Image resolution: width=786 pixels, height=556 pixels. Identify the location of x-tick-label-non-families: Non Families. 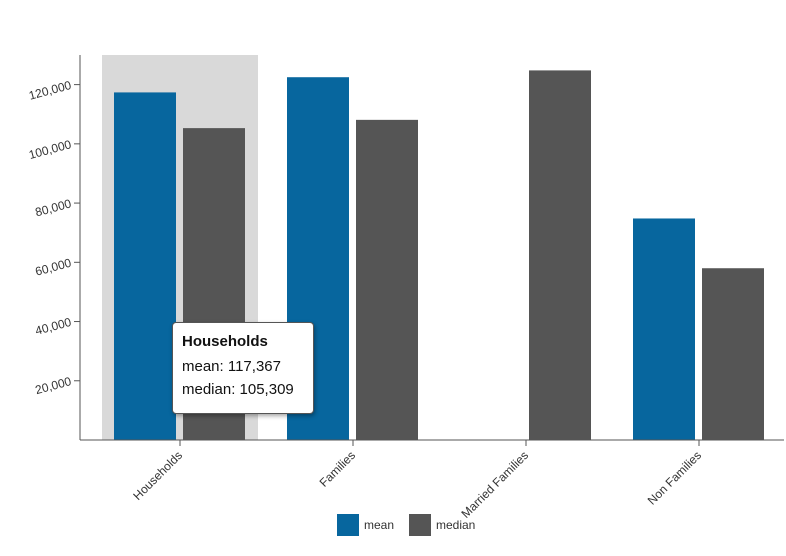
(674, 477).